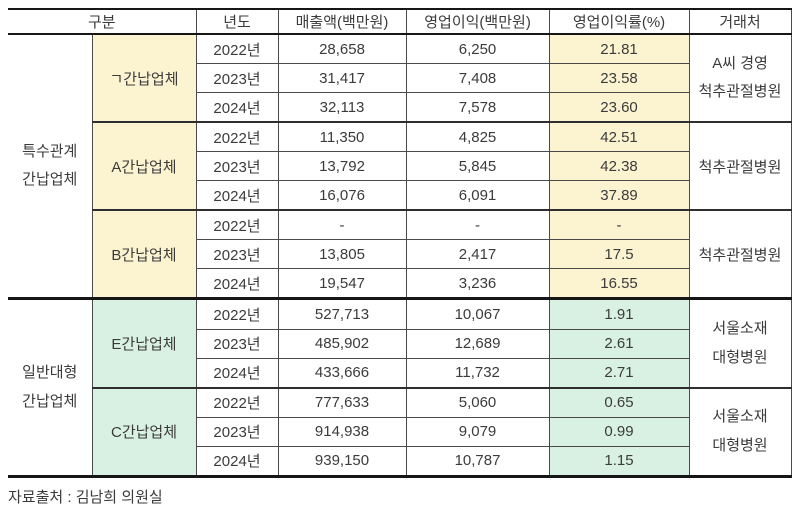 This screenshot has height=512, width=800. I want to click on revenue-cell: 13,792, so click(342, 166).